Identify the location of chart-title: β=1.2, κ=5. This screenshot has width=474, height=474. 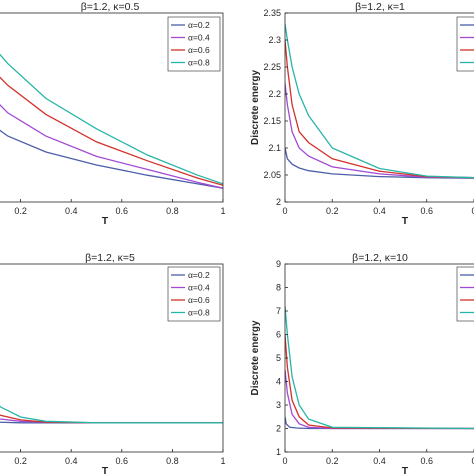
(110, 258).